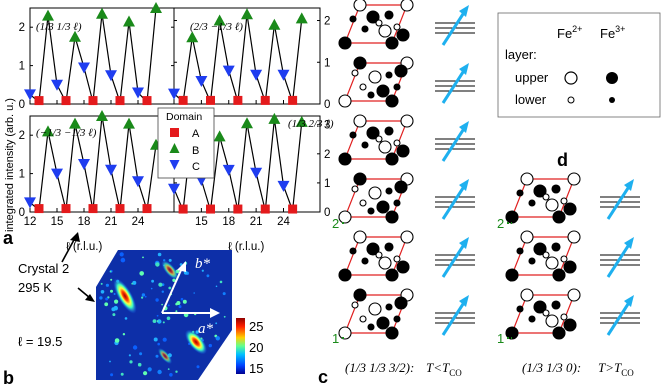 The width and height of the screenshot is (664, 385). What do you see at coordinates (579, 65) in the screenshot?
I see `ion-legend: Fe2+ Fe3+ layer: upper lower` at bounding box center [579, 65].